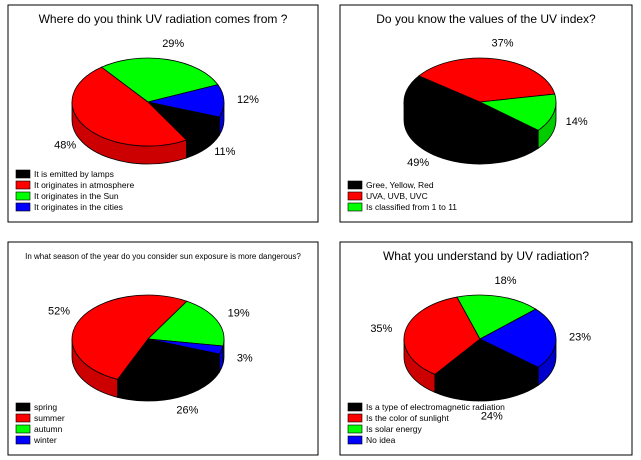 Image resolution: width=641 pixels, height=460 pixels. I want to click on legend-label: Is the color of sunlight, so click(407, 418).